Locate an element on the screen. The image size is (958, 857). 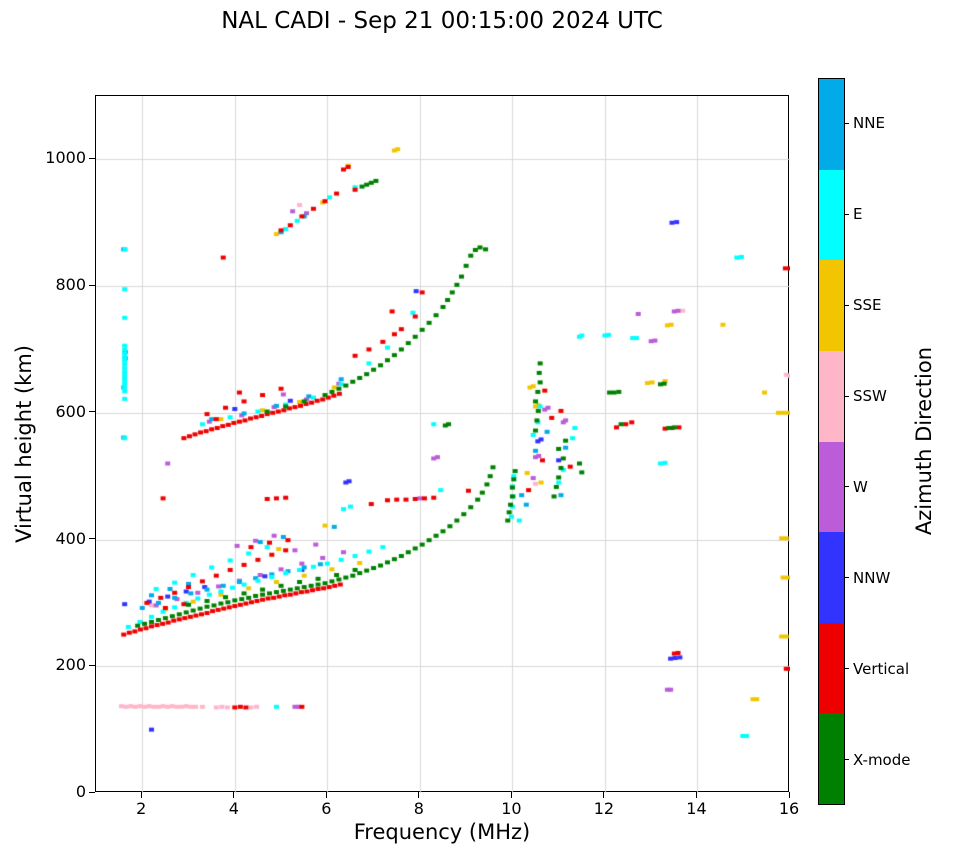
colorbar-segment-nne is located at coordinates (831, 124).